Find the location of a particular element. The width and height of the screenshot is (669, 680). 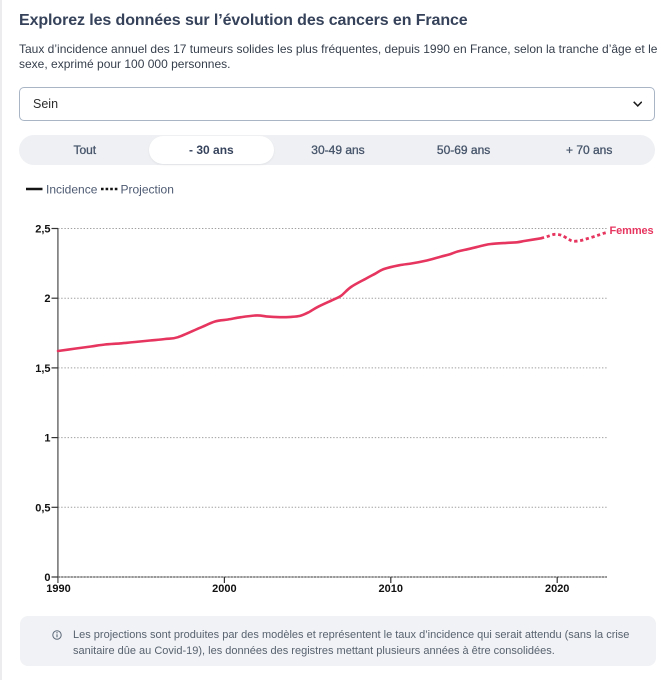

svg-text: 2000 is located at coordinates (224, 589).